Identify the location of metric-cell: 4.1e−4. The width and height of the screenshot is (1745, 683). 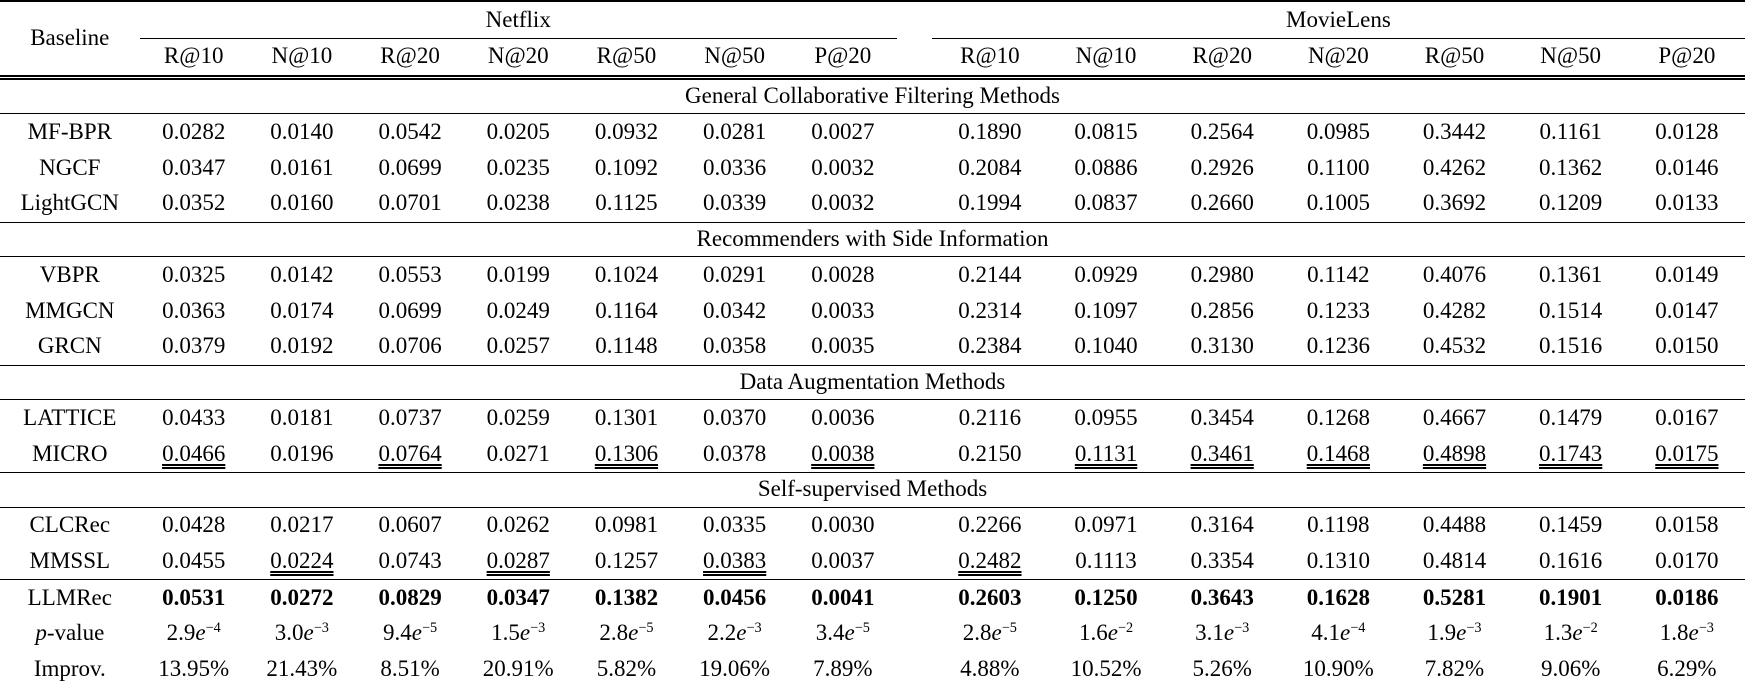
(1338, 633).